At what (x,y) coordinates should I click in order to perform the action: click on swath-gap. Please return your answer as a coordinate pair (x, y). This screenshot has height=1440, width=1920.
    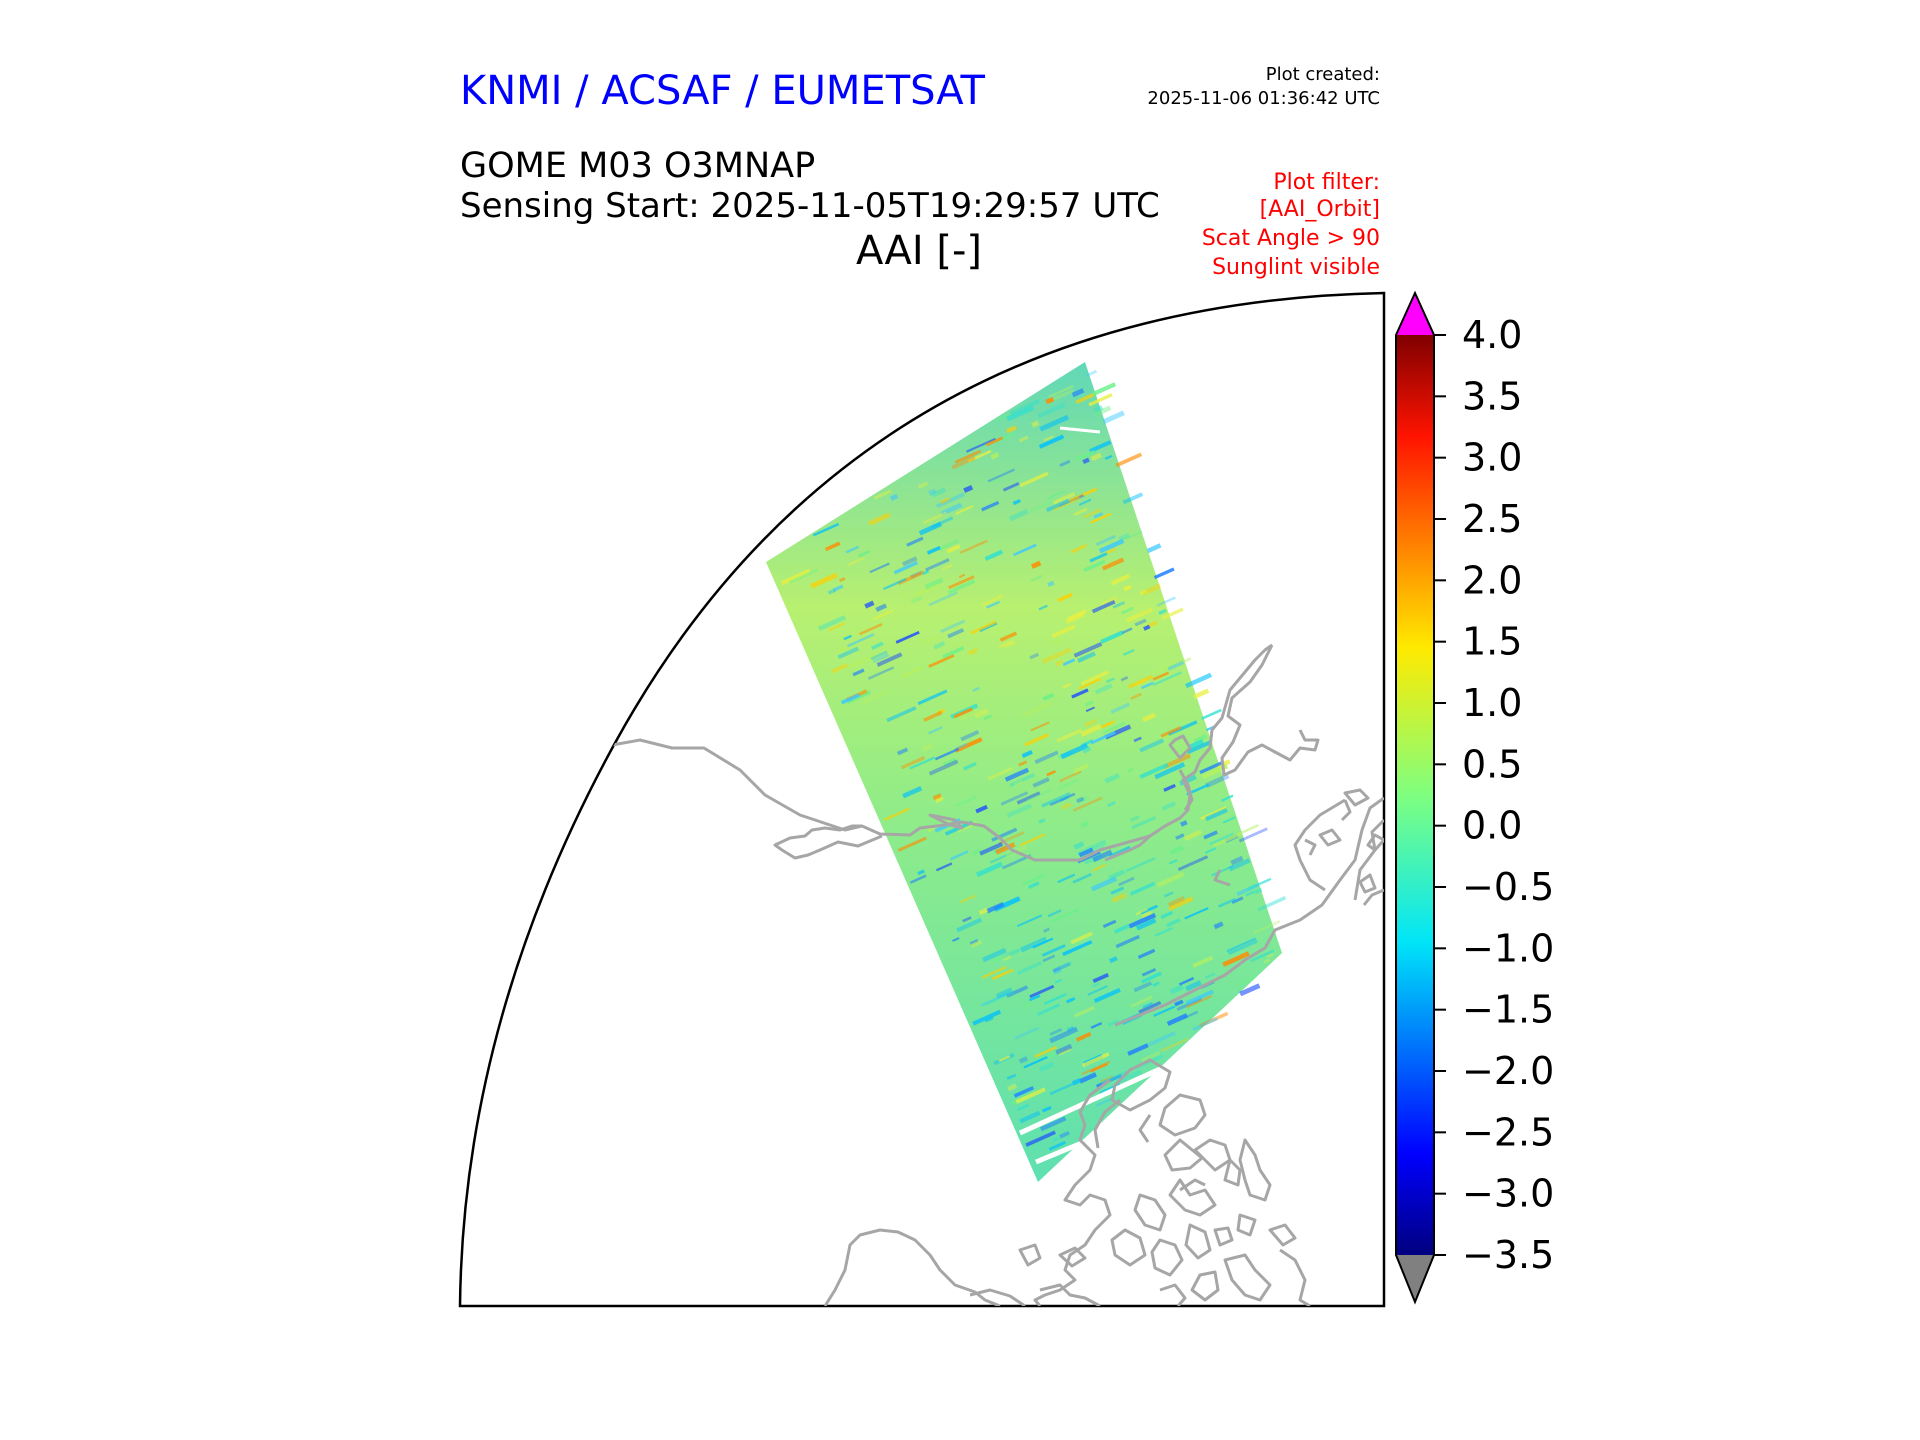
    Looking at the image, I should click on (1132, 1081).